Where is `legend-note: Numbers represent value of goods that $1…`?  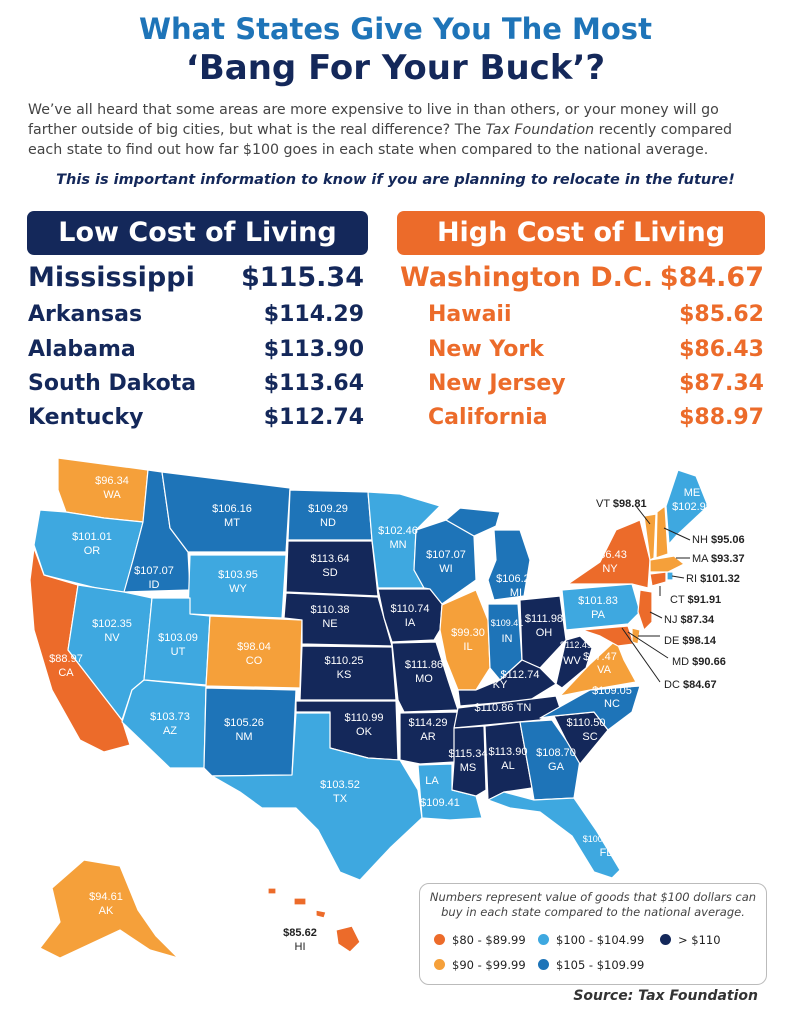
legend-note: Numbers represent value of goods that $1… is located at coordinates (593, 904).